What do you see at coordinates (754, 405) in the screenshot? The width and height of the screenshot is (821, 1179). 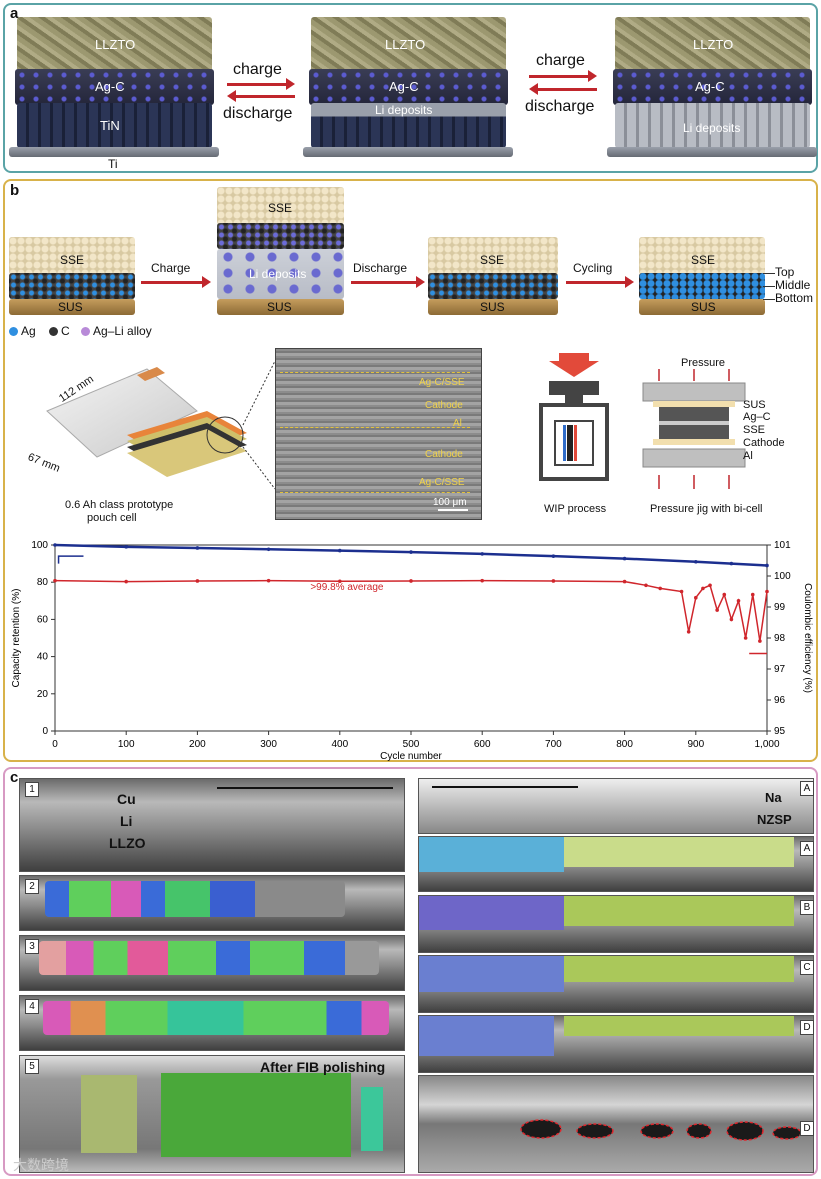 I see `jig-sus-label: SUS` at bounding box center [754, 405].